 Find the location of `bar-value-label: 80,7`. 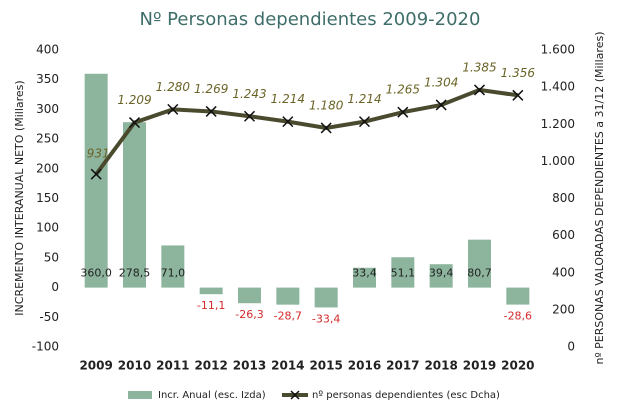

bar-value-label: 80,7 is located at coordinates (479, 273).